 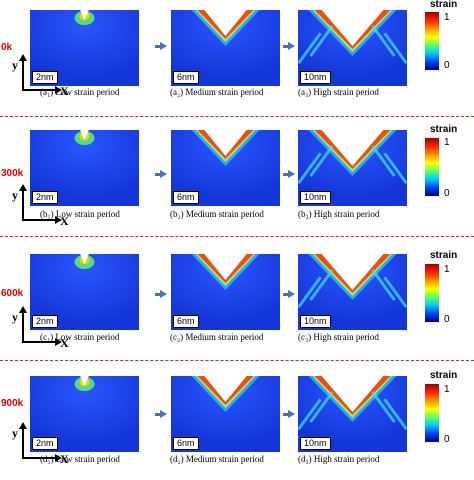 I want to click on temperature-label: 300k, so click(x=12, y=173).